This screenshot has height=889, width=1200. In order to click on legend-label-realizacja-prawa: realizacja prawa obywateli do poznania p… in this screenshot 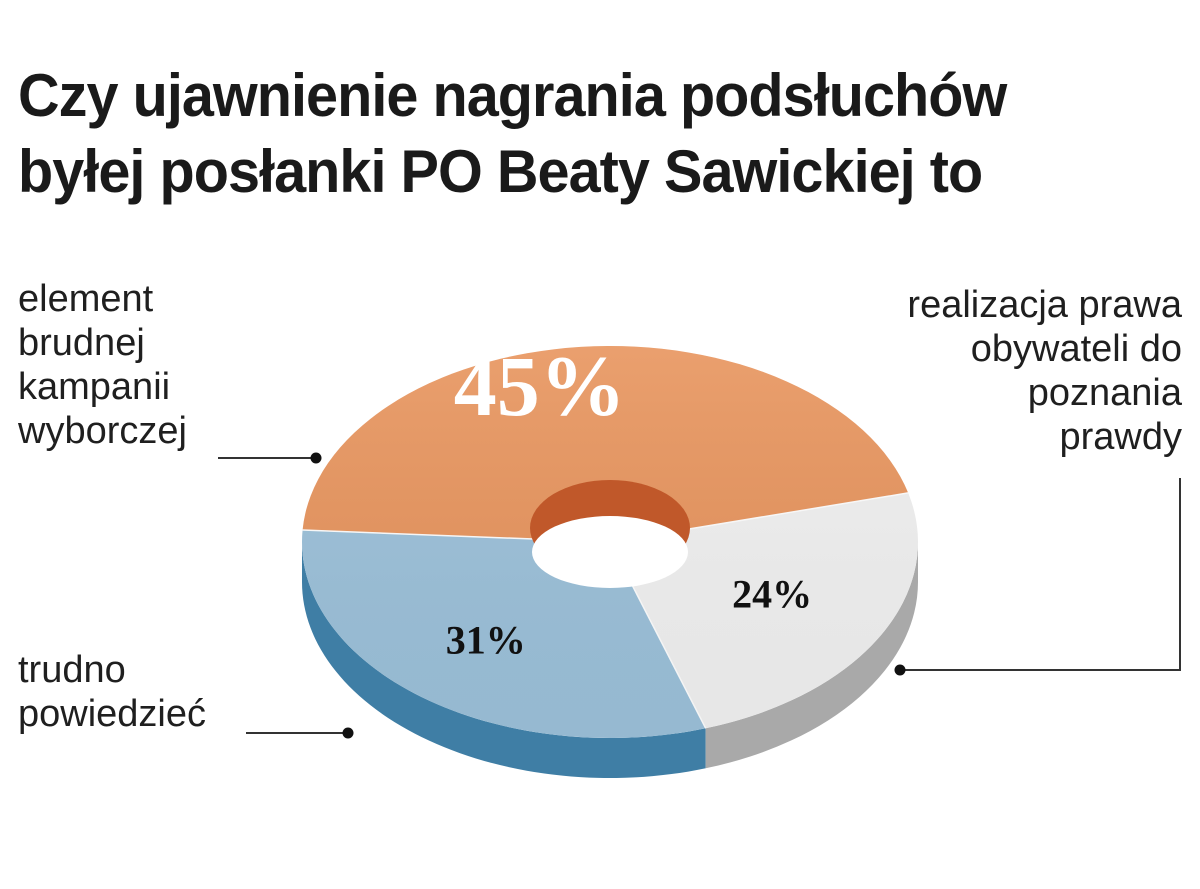, I will do `click(1044, 371)`.